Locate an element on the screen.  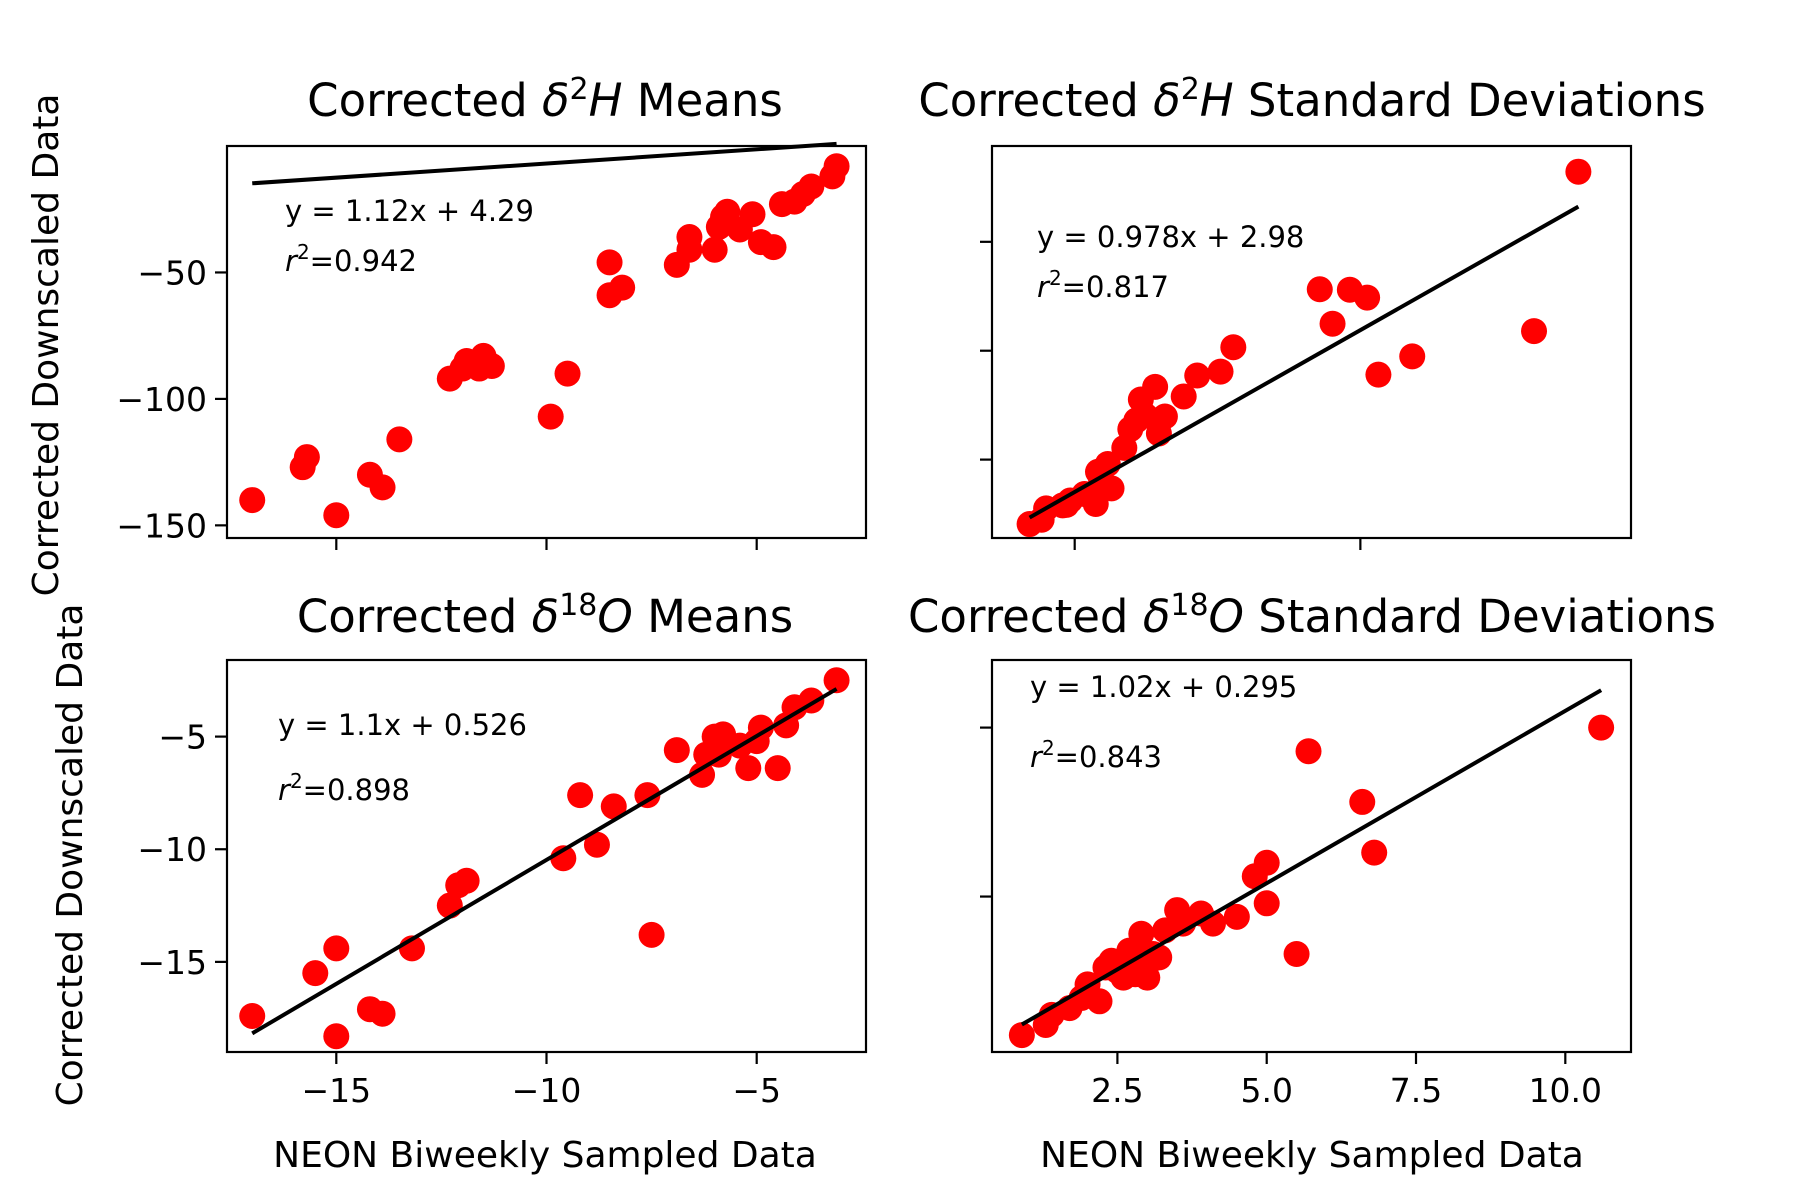
y-tick-label: −15 is located at coordinates (172, 962).